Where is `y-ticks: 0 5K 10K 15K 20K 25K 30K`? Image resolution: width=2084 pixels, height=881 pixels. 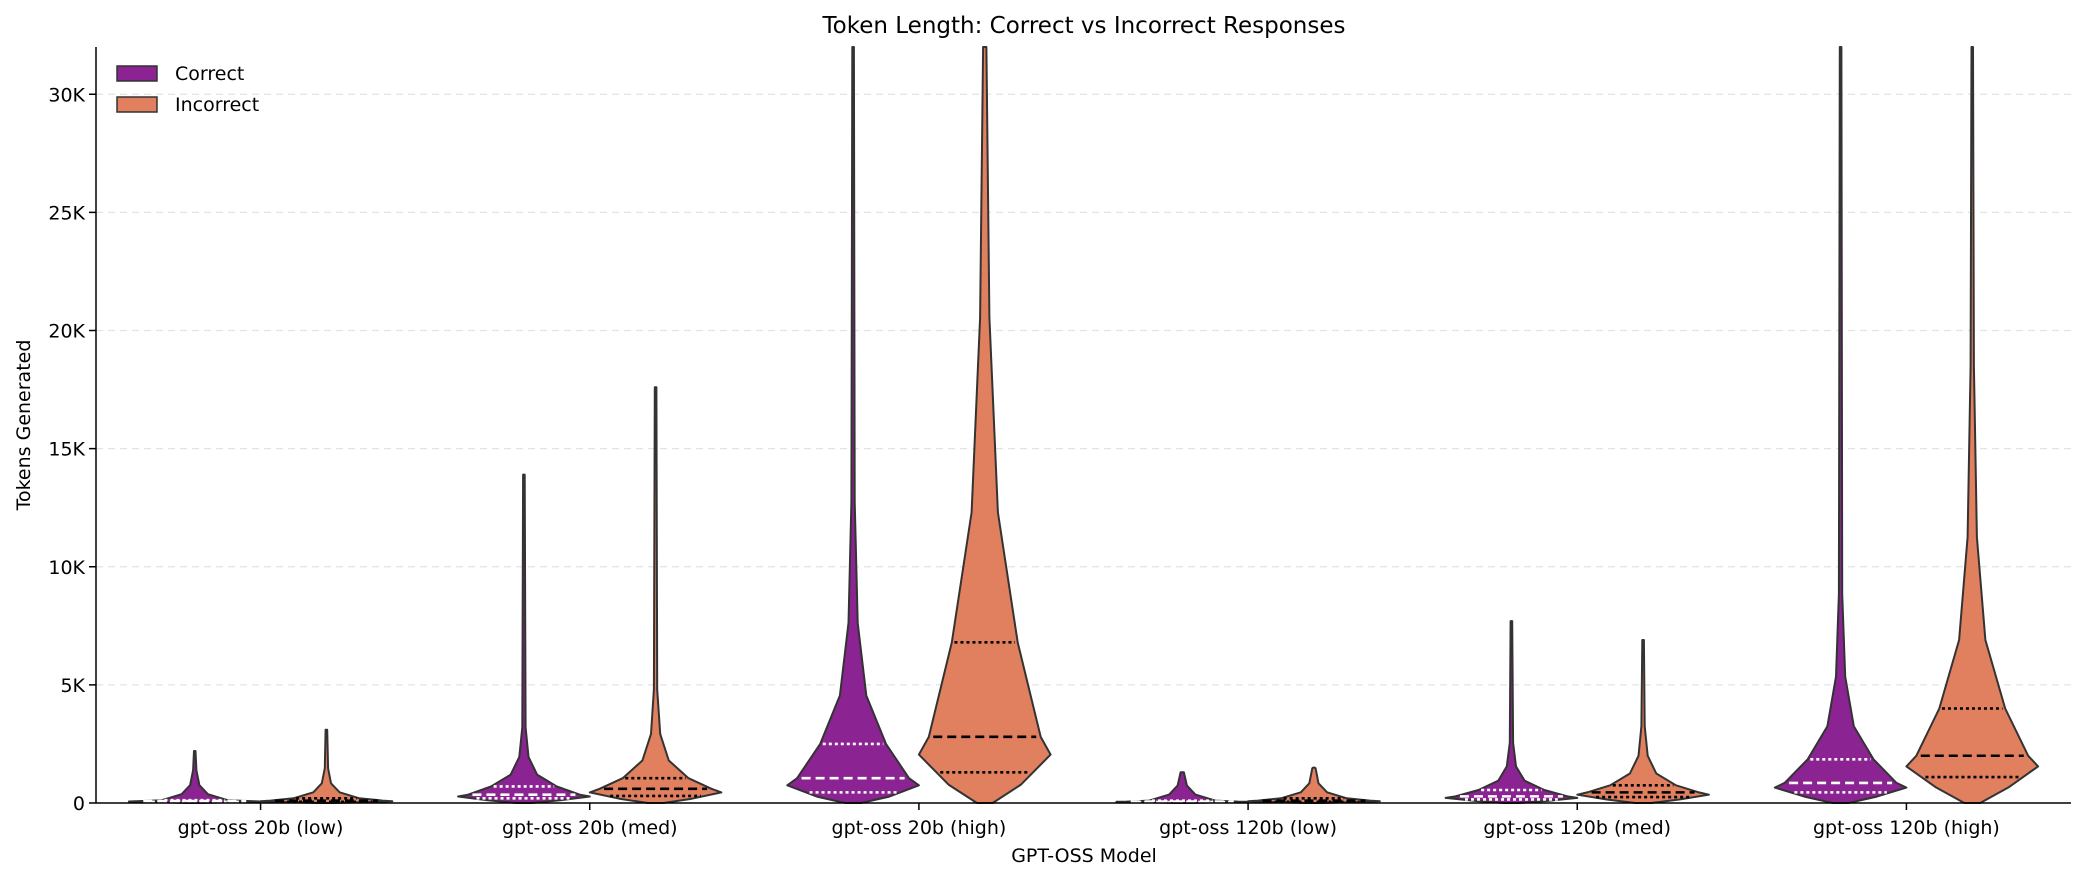
y-ticks: 0 5K 10K 15K 20K 25K 30K is located at coordinates (72, 449).